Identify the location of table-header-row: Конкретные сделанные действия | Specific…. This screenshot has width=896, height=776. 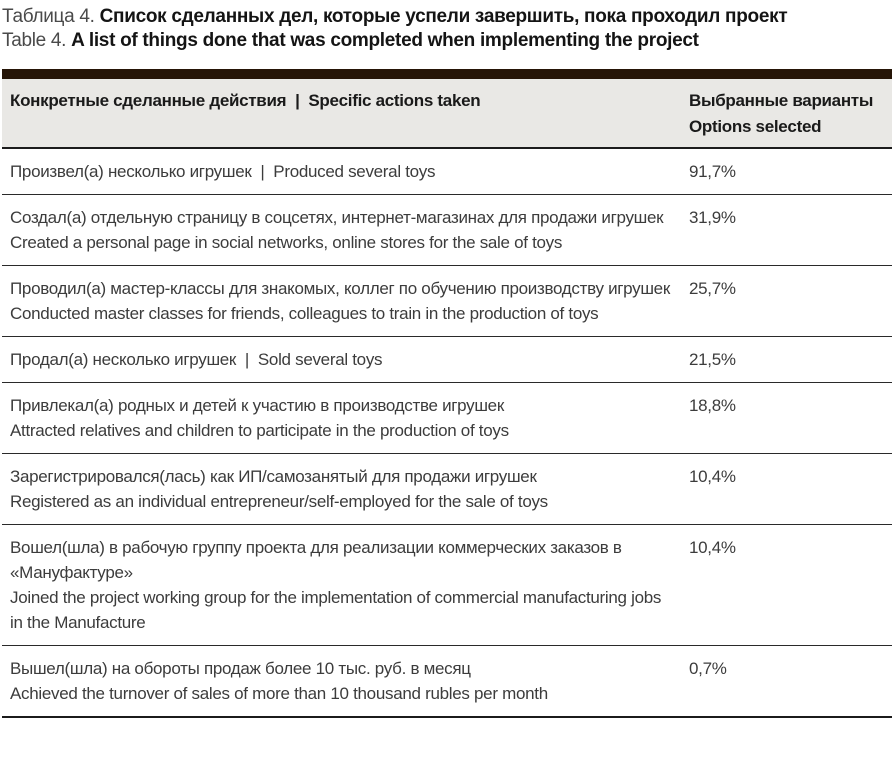
(447, 114).